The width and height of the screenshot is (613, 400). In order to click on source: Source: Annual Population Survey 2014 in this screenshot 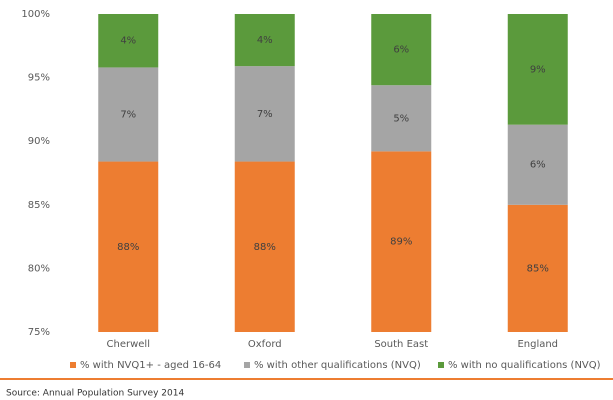, I will do `click(95, 394)`.